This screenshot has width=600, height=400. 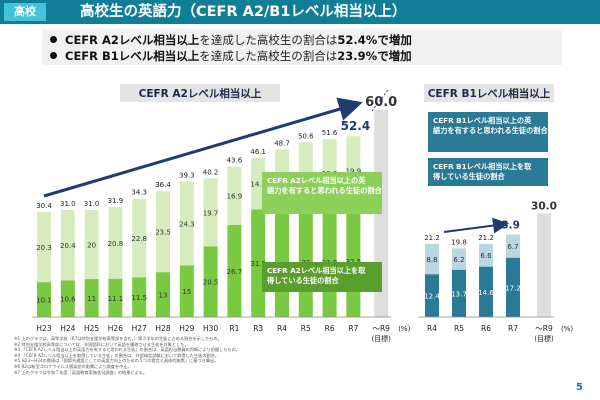 What do you see at coordinates (200, 93) in the screenshot?
I see `chart-title: CEFR A2レベル相当以上` at bounding box center [200, 93].